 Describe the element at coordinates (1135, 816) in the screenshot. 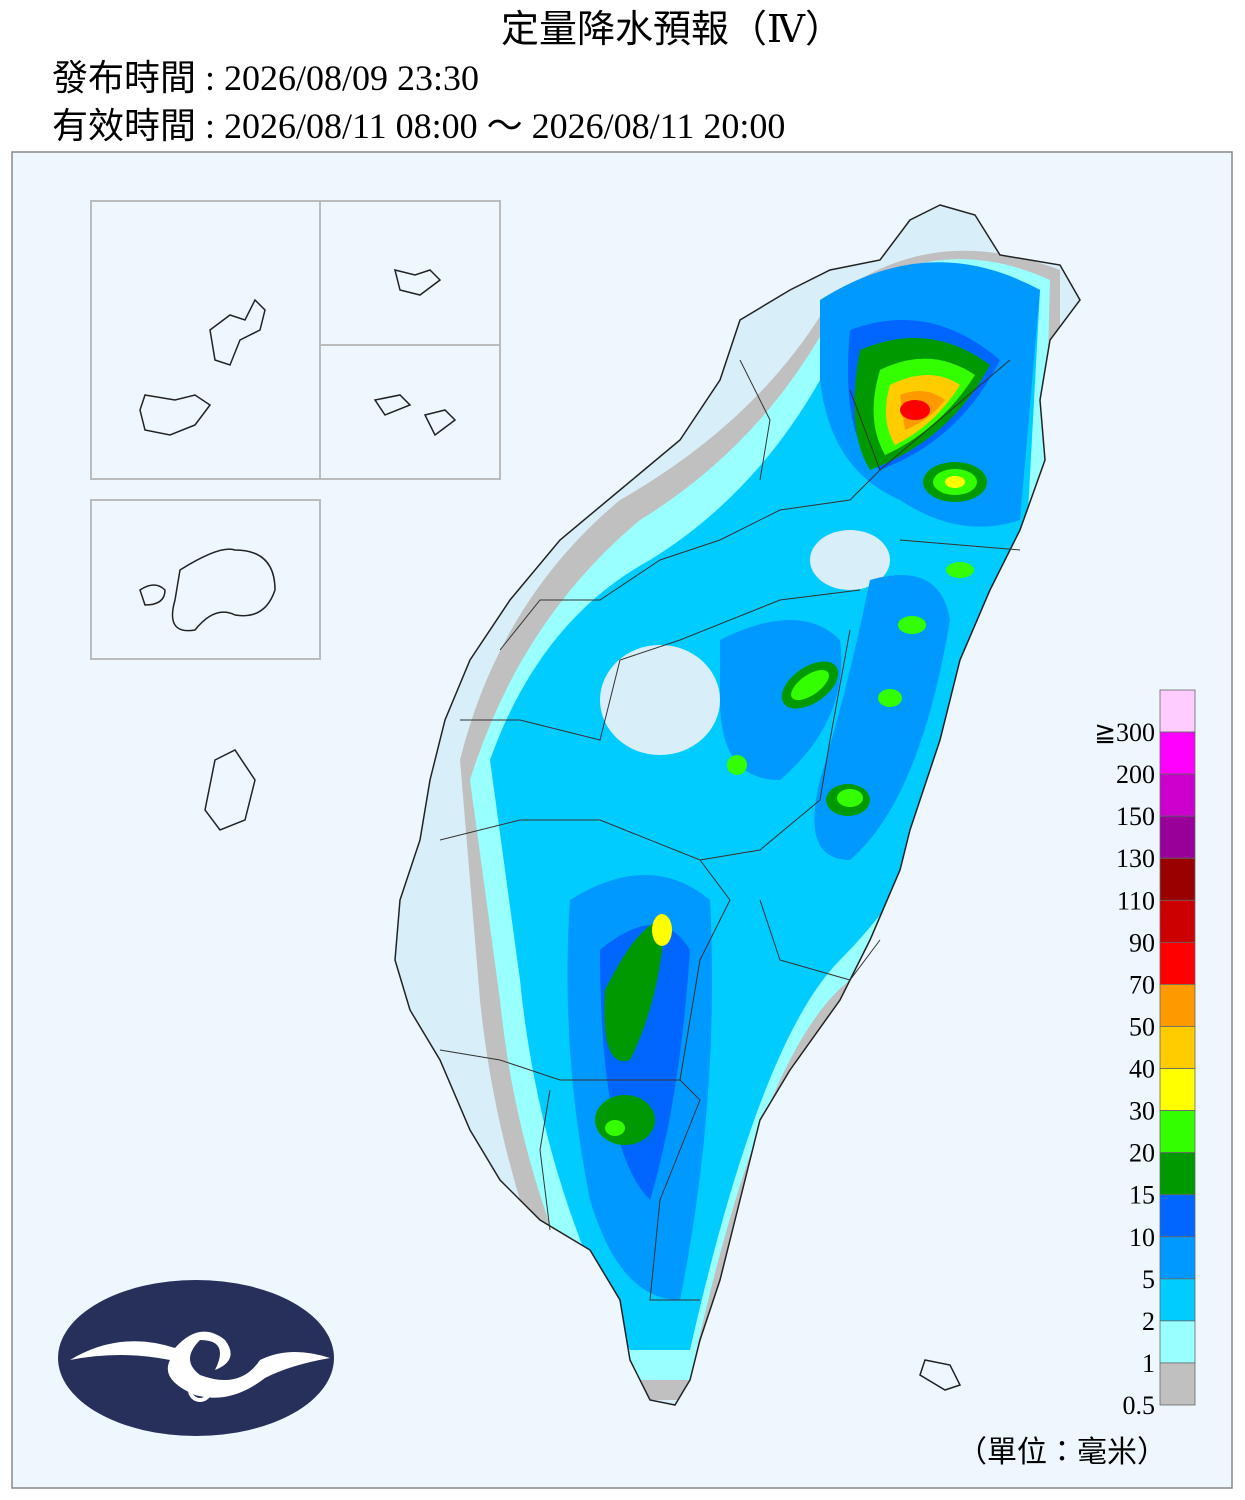

I see `legend-label: 150` at that location.